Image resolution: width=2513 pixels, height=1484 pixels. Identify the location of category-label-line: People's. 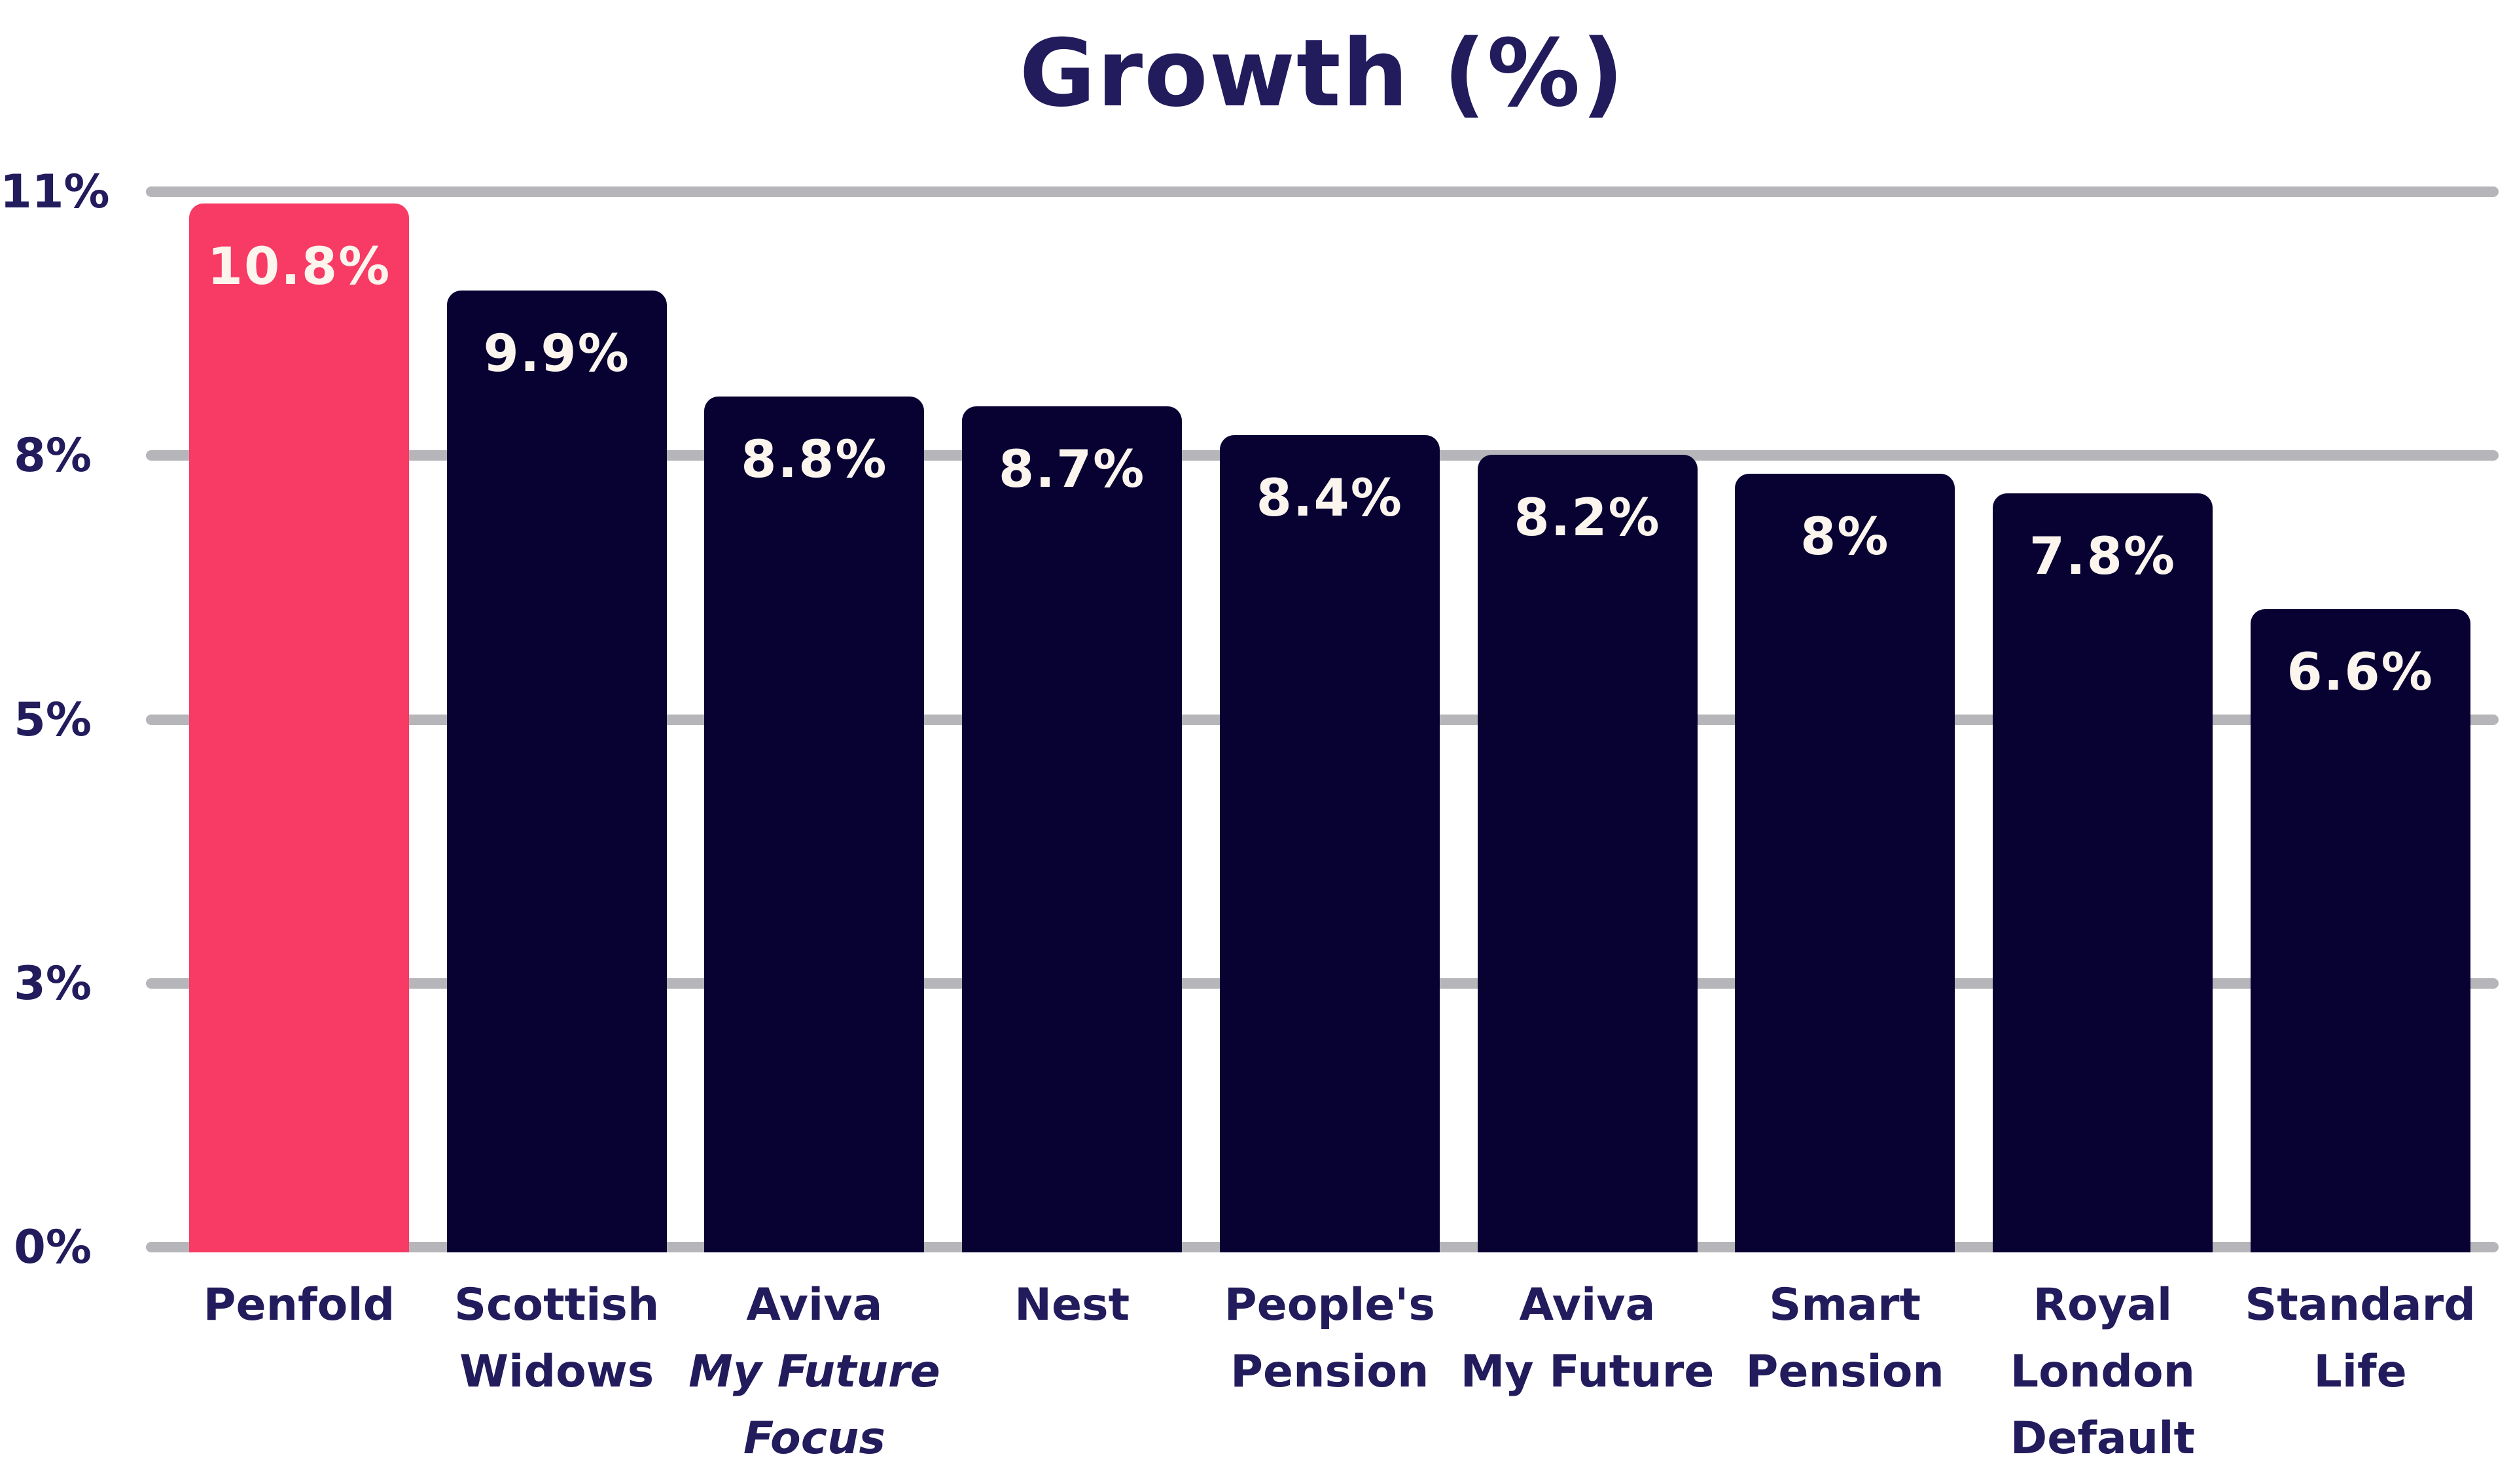
(1329, 1305).